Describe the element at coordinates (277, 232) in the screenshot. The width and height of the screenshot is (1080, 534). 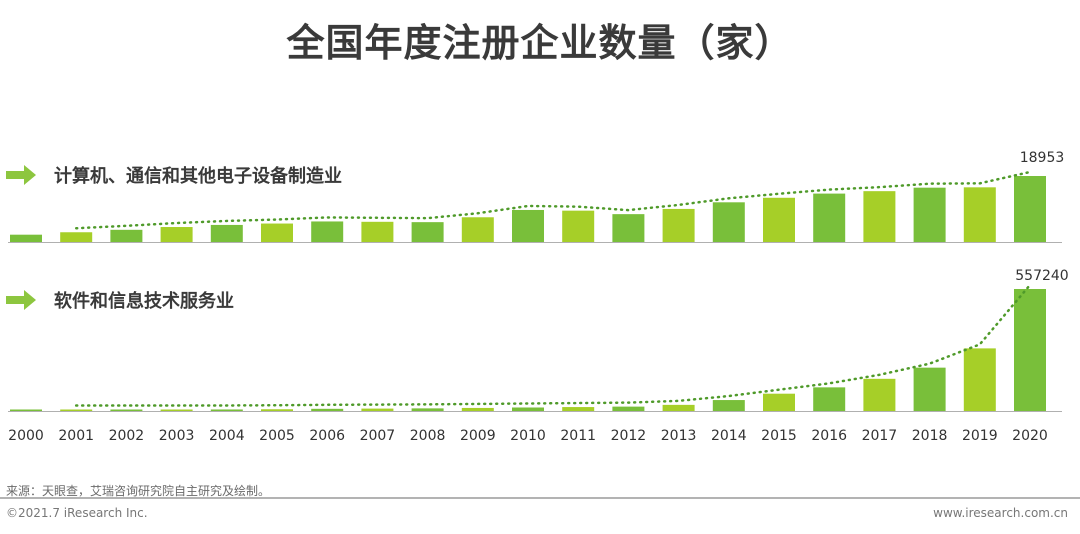
I see `series-1-bar-2005` at that location.